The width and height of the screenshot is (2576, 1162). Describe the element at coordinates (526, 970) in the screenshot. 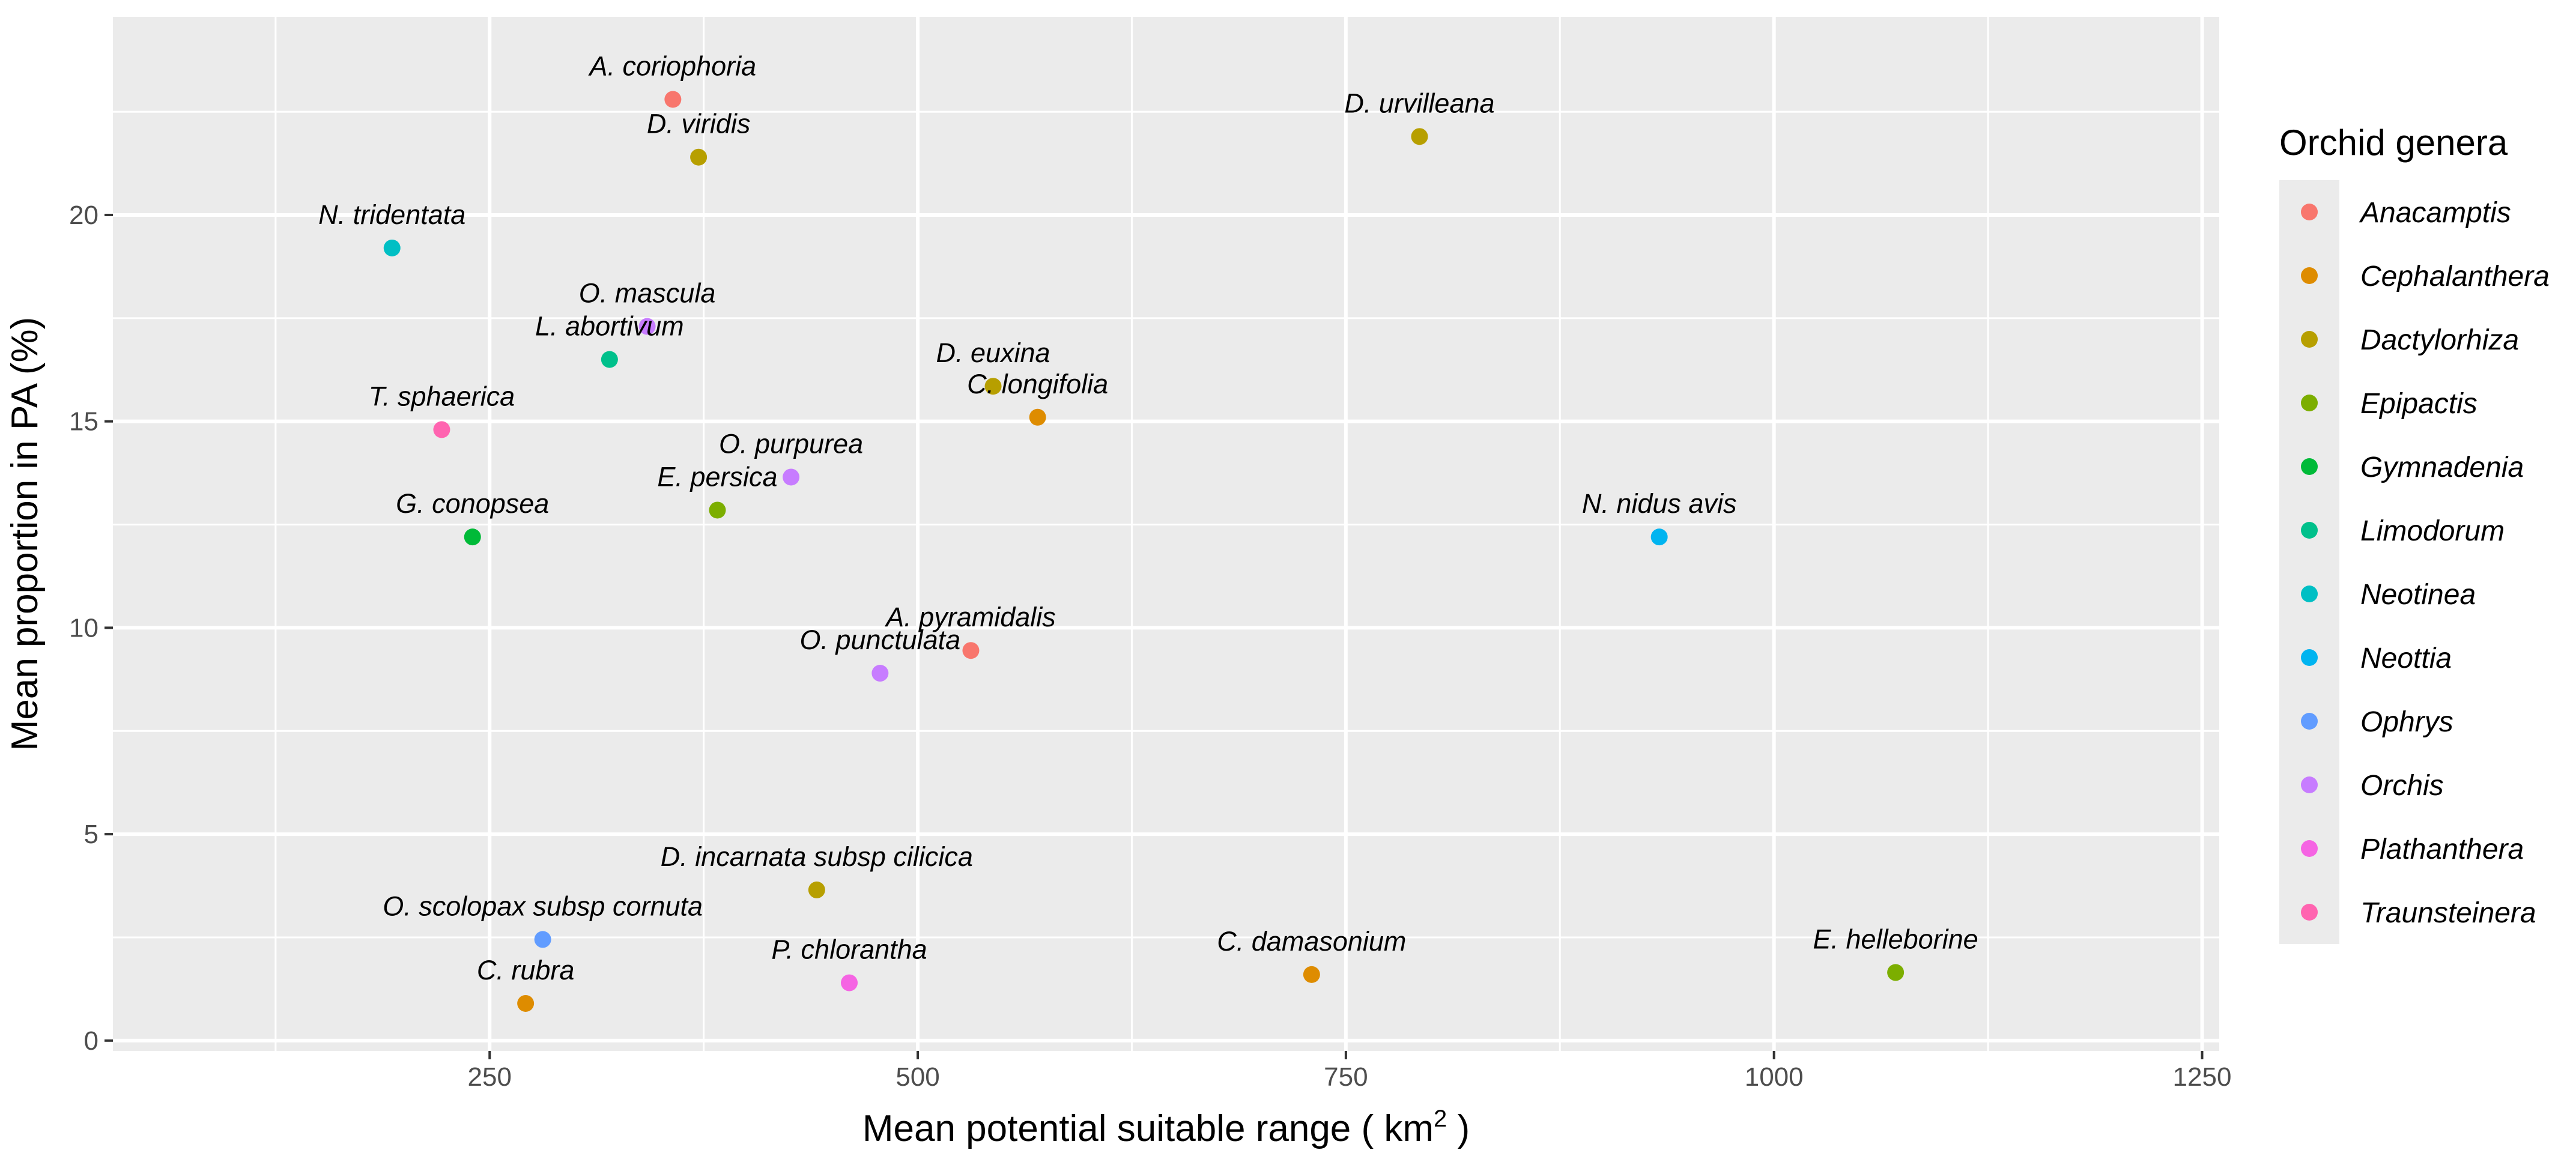

I see `point-label: C. rubra` at that location.